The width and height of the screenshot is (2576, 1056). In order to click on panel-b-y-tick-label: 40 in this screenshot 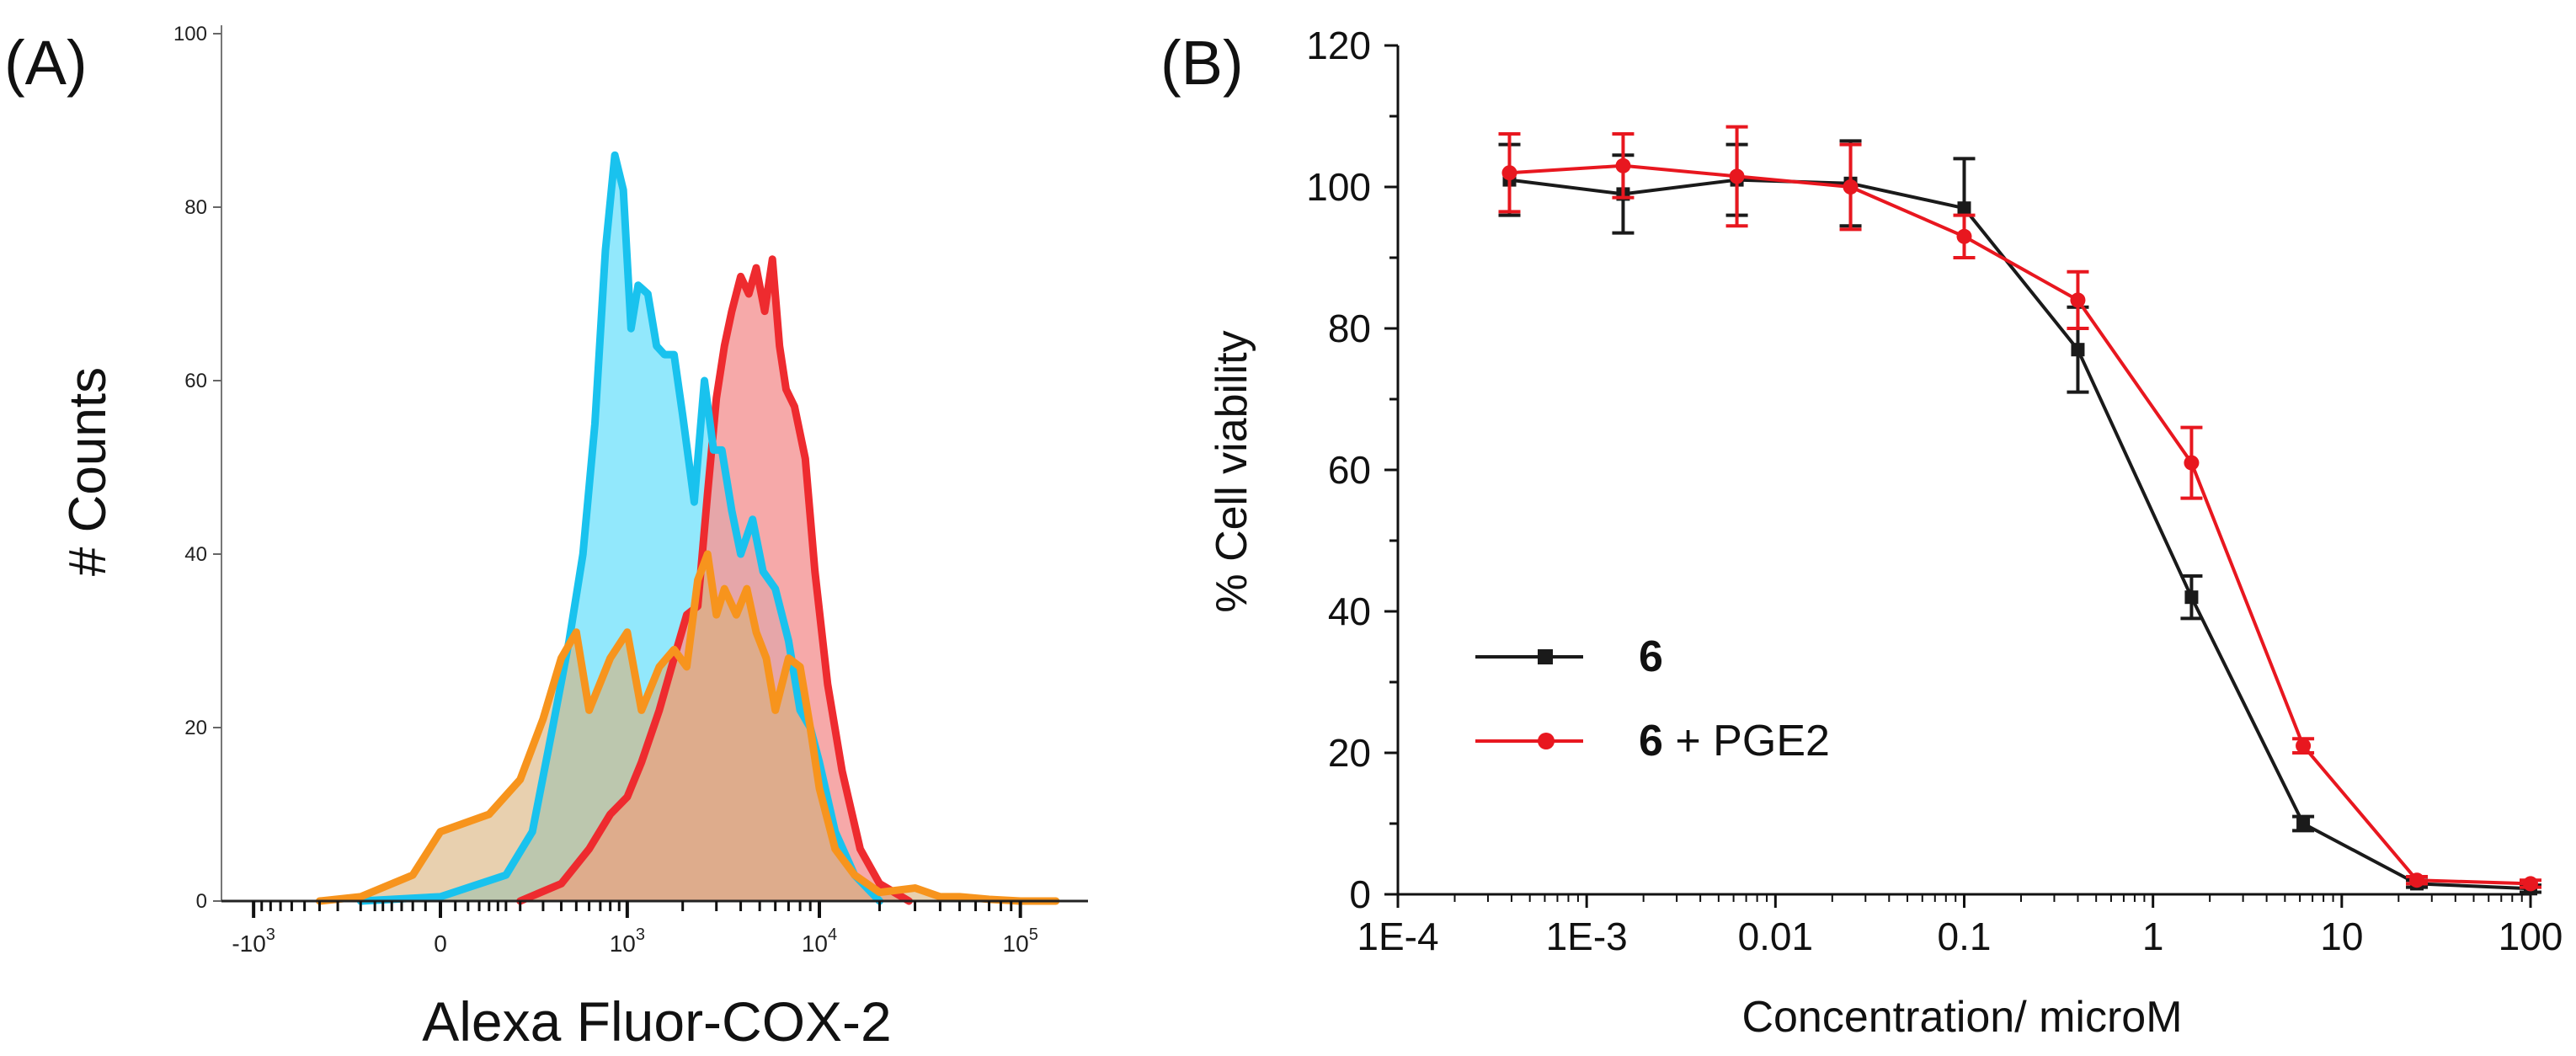, I will do `click(1349, 611)`.